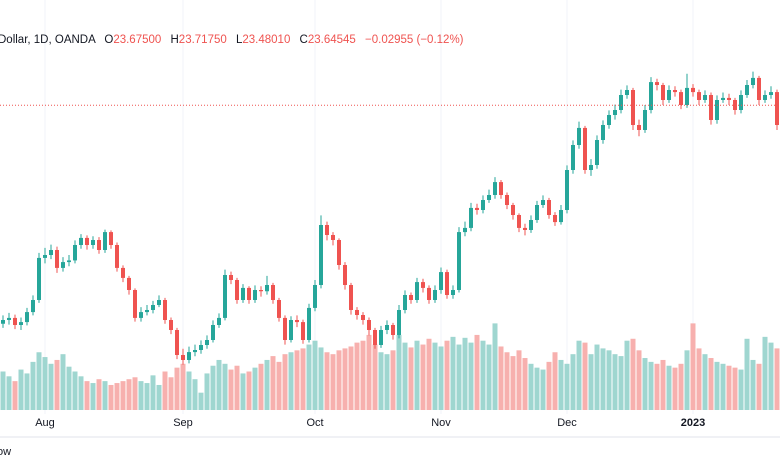 This screenshot has width=780, height=470. I want to click on high-value: 23.71750, so click(203, 40).